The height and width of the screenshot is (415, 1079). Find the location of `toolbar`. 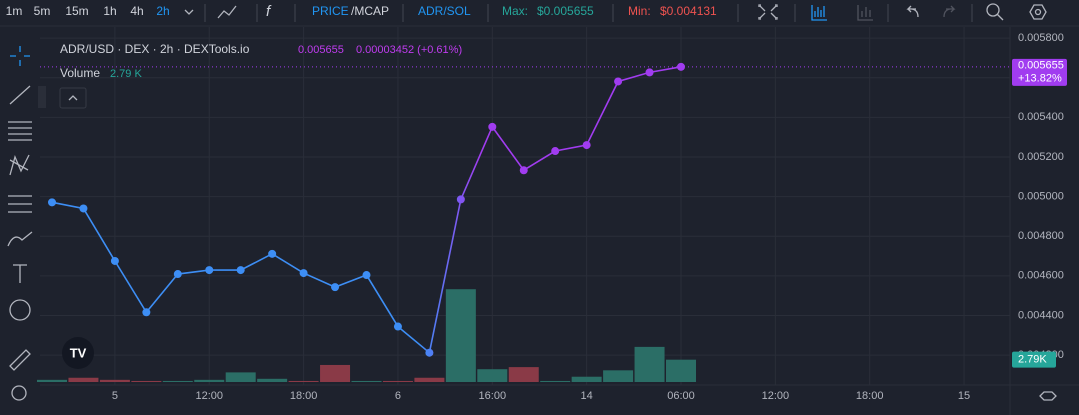

toolbar is located at coordinates (539, 13).